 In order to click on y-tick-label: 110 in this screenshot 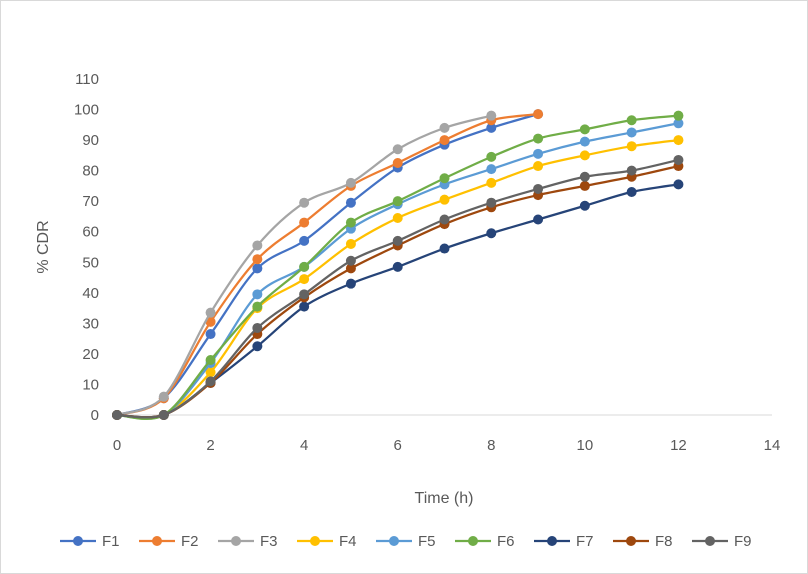, I will do `click(87, 79)`.